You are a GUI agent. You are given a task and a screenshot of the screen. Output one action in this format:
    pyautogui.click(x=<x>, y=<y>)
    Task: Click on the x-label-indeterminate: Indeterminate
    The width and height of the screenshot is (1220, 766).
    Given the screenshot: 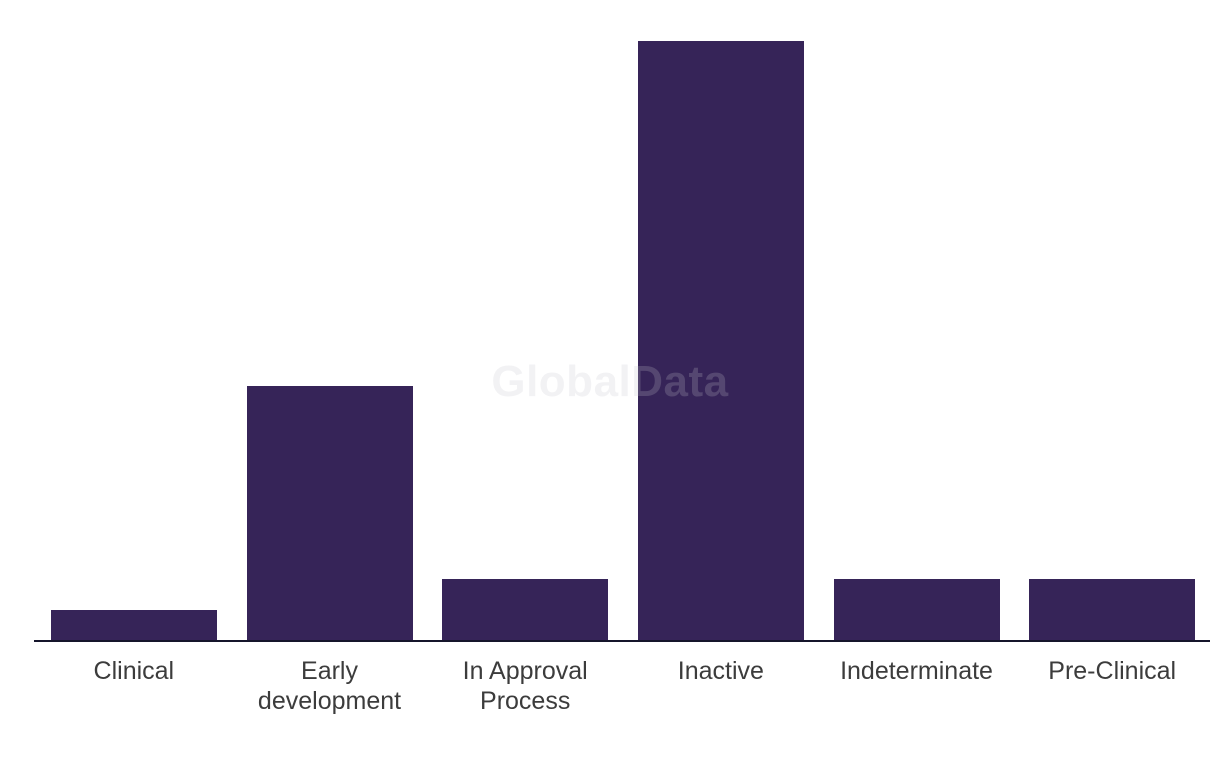 What is the action you would take?
    pyautogui.click(x=916, y=671)
    